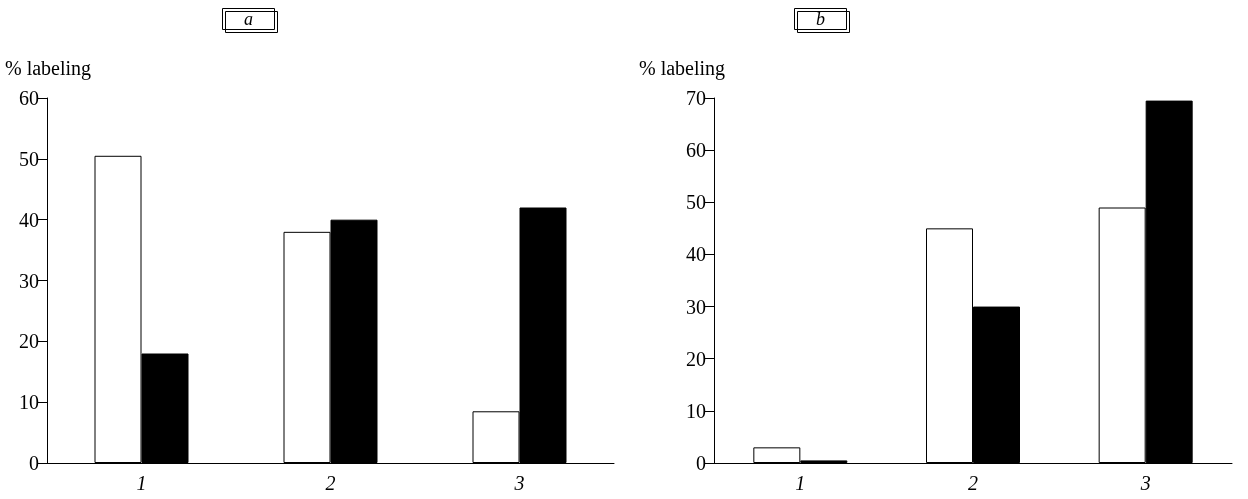 This screenshot has width=1248, height=499. I want to click on y-tick-label: 70, so click(696, 98).